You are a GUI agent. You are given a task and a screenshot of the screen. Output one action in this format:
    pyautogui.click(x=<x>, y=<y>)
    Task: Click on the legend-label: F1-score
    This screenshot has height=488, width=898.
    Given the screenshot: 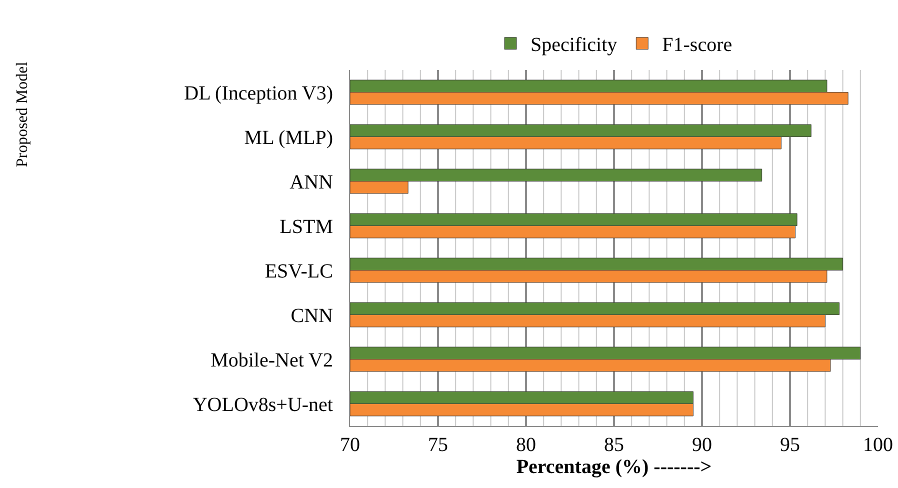 What is the action you would take?
    pyautogui.click(x=697, y=45)
    